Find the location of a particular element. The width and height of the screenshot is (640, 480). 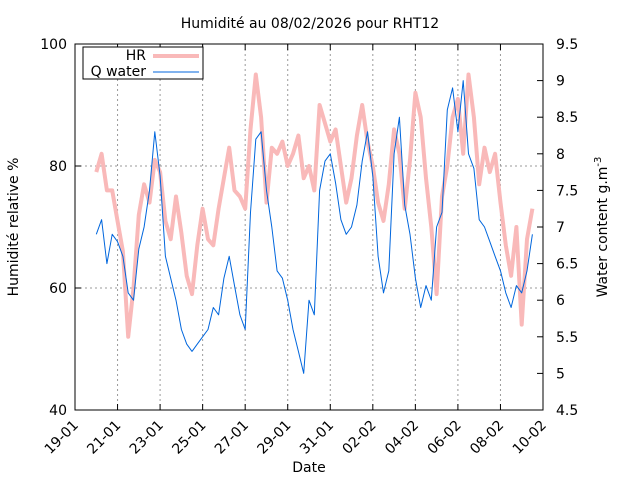

legend-label-q-water: Q water is located at coordinates (119, 72).